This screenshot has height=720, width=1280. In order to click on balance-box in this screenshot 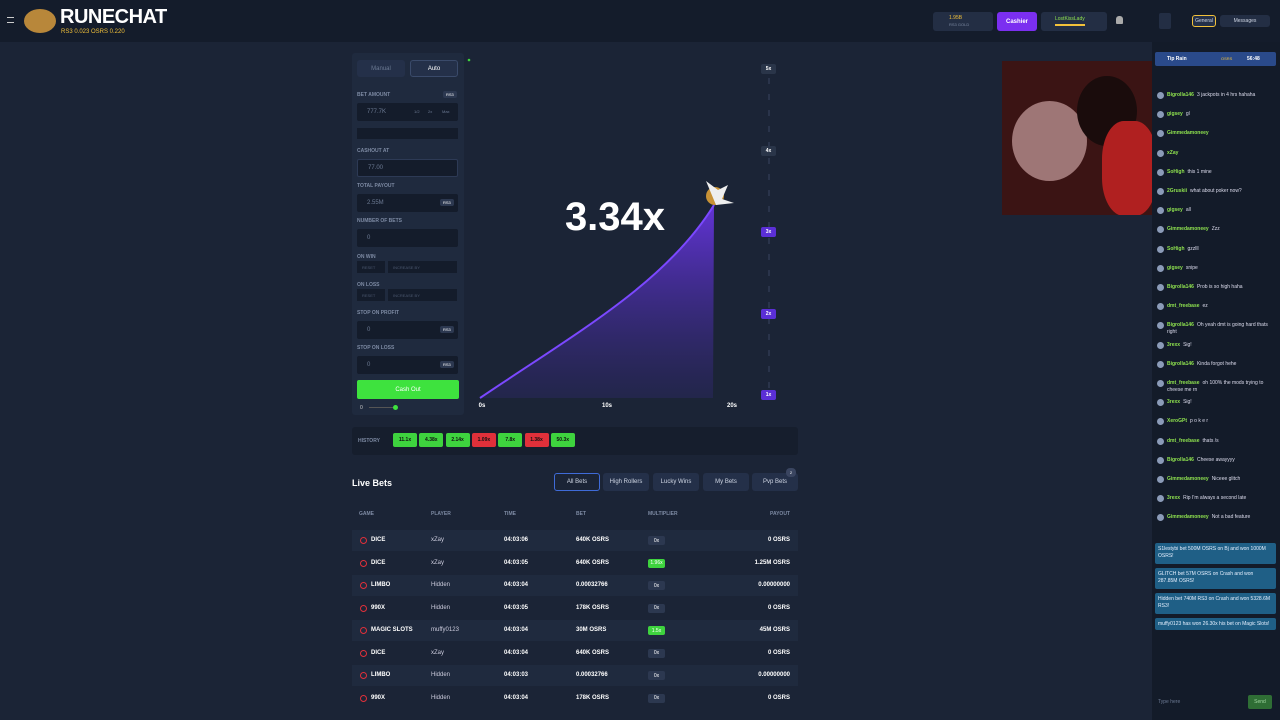, I will do `click(963, 21)`.